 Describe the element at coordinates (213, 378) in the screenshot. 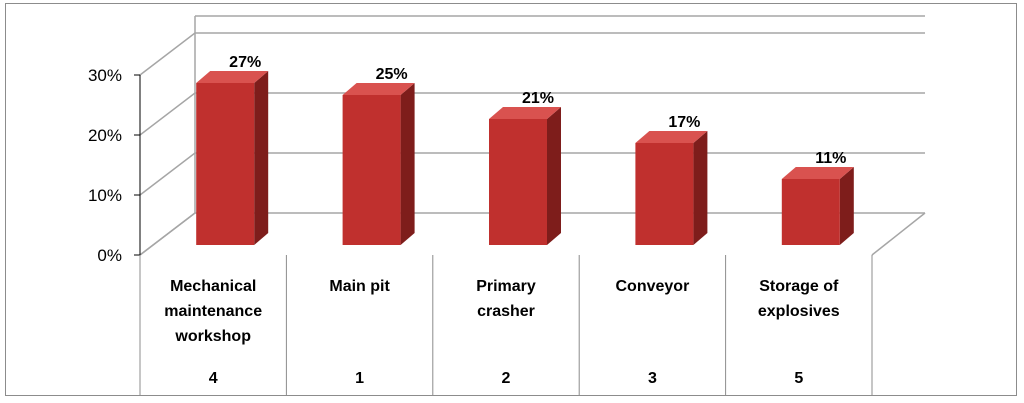

I see `category-code: 4` at that location.